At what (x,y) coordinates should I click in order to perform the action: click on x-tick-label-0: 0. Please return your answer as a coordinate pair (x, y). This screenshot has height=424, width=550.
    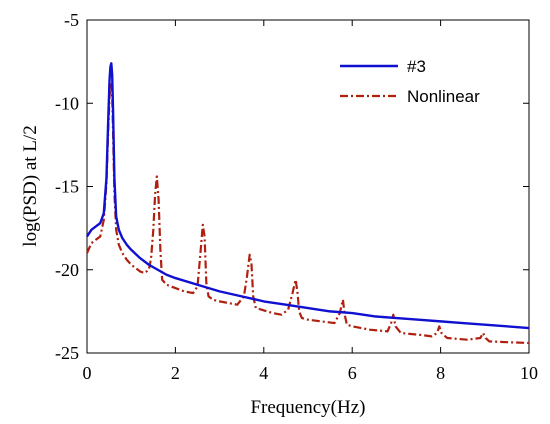
    Looking at the image, I should click on (87, 373).